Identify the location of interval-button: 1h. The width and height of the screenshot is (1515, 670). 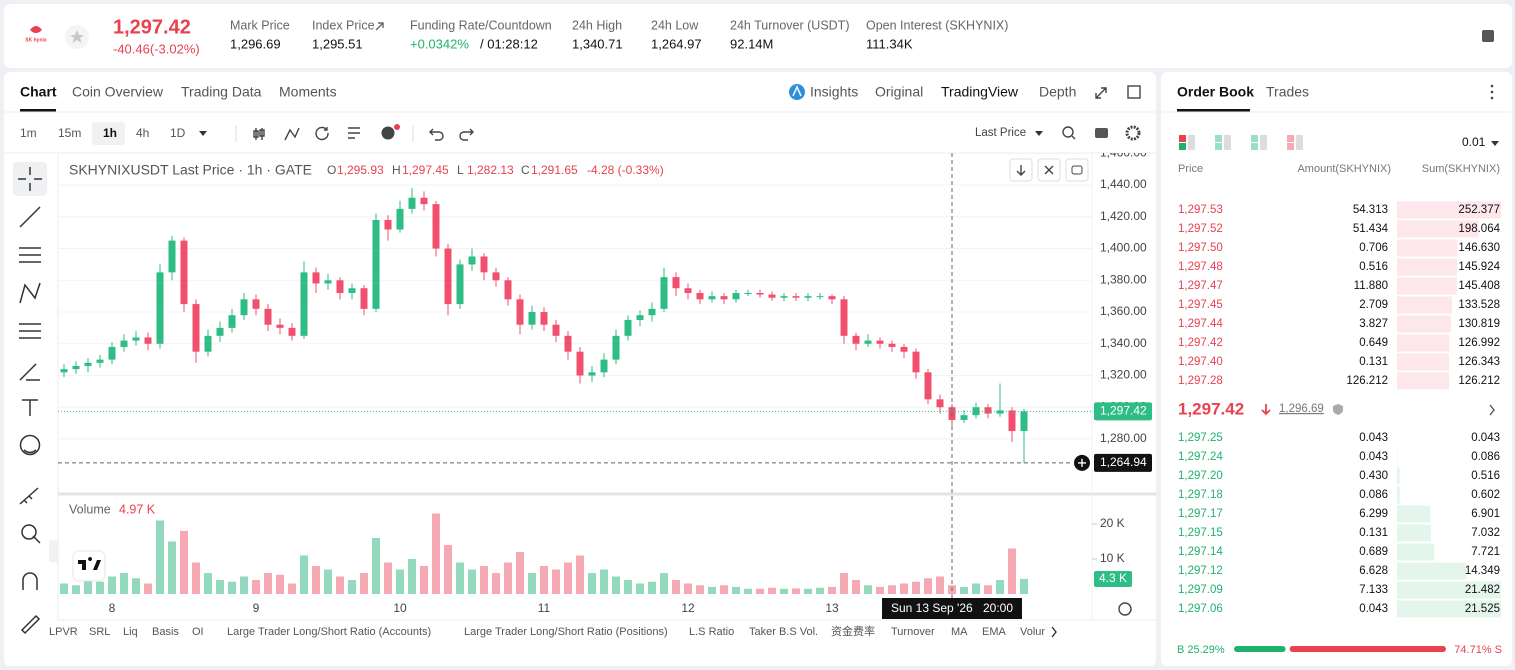
(110, 133).